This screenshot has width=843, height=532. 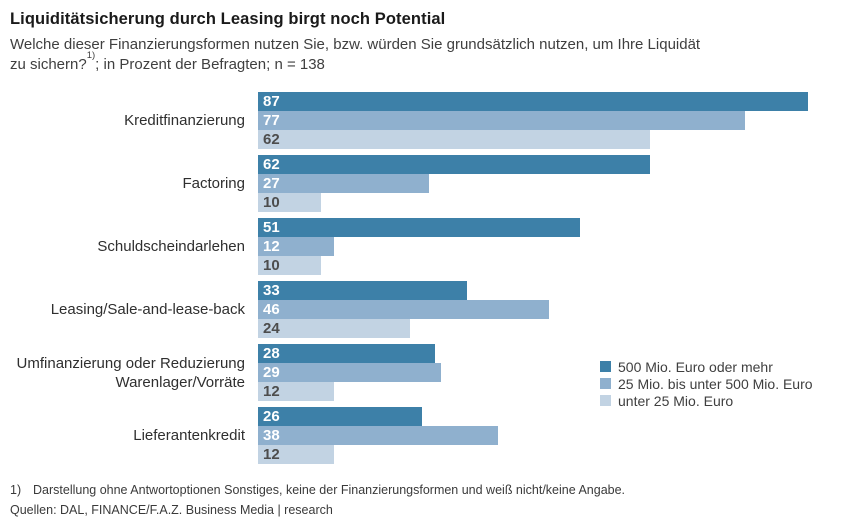 What do you see at coordinates (189, 435) in the screenshot?
I see `category-label: Lieferantenkredit` at bounding box center [189, 435].